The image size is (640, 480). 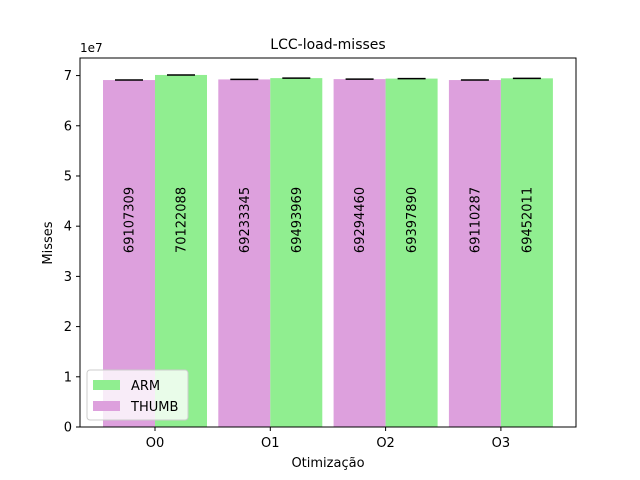 I want to click on y-axis-label: Misses, so click(x=48, y=242).